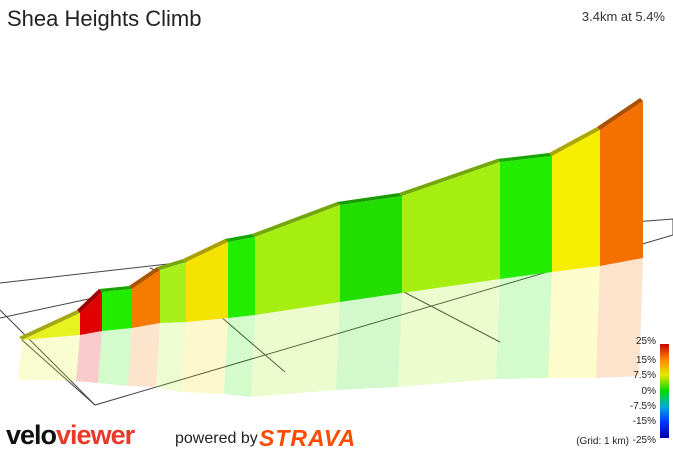  Describe the element at coordinates (645, 360) in the screenshot. I see `legend-tick: 15%` at that location.